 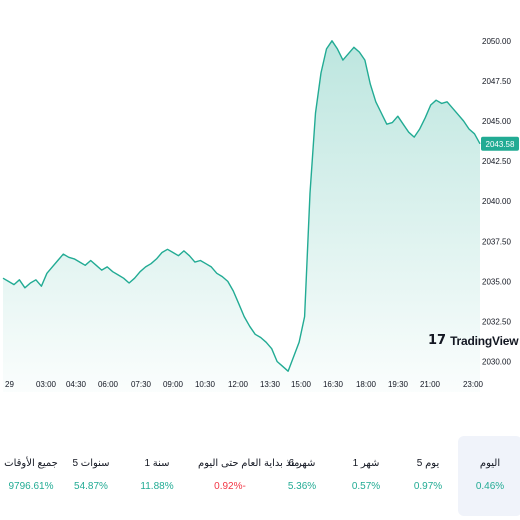 I want to click on y-tick-label: 2047.50, so click(x=496, y=81).